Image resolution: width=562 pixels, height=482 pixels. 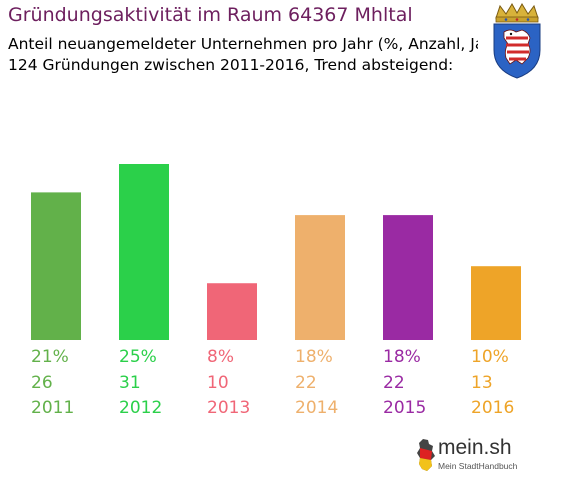 What do you see at coordinates (426, 455) in the screenshot?
I see `germany-map-icon` at bounding box center [426, 455].